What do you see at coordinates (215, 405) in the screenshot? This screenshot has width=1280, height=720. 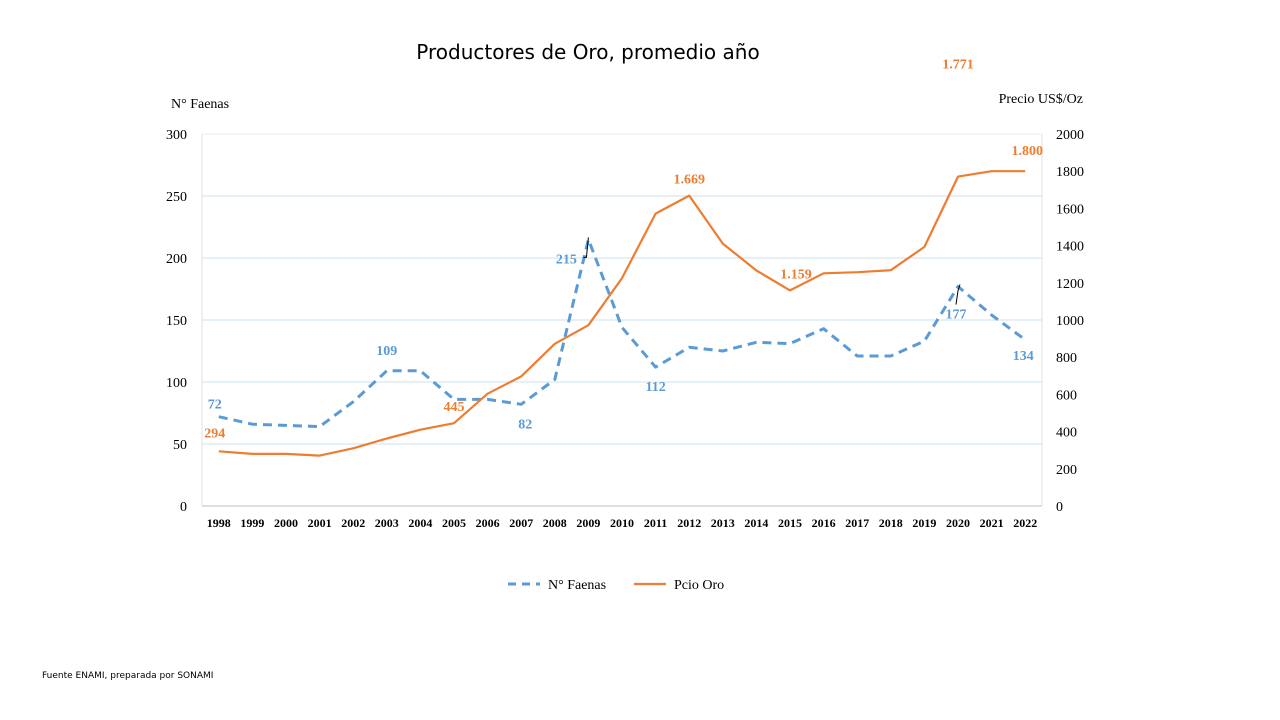 I see `data-label: 72` at bounding box center [215, 405].